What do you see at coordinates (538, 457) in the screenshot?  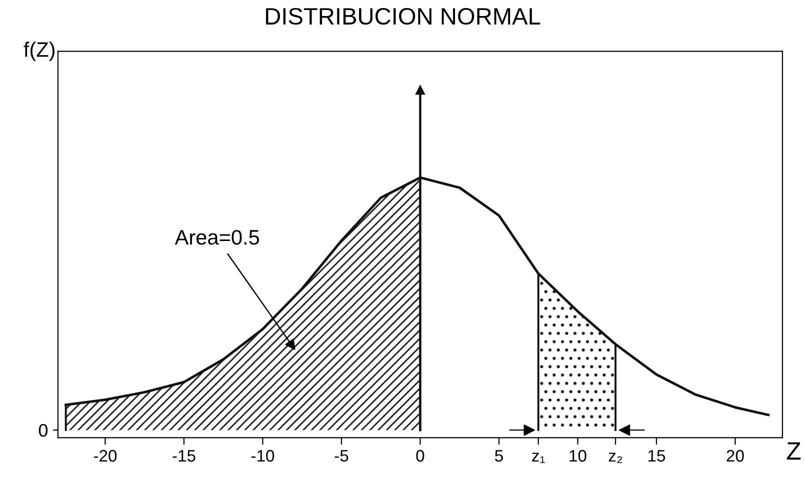 I see `x-tick-label: z₁` at bounding box center [538, 457].